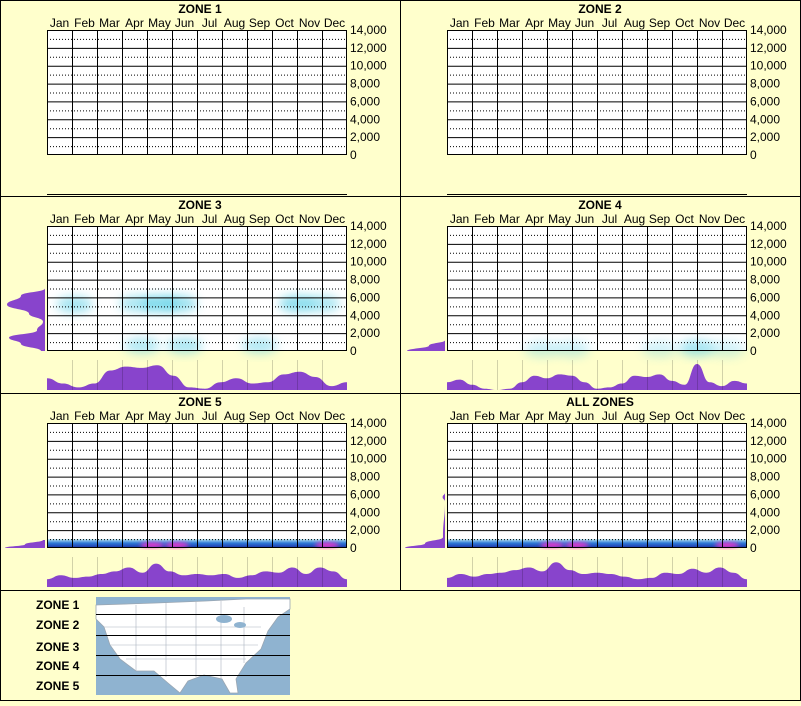  Describe the element at coordinates (600, 402) in the screenshot. I see `panel-title: ALL ZONES` at that location.